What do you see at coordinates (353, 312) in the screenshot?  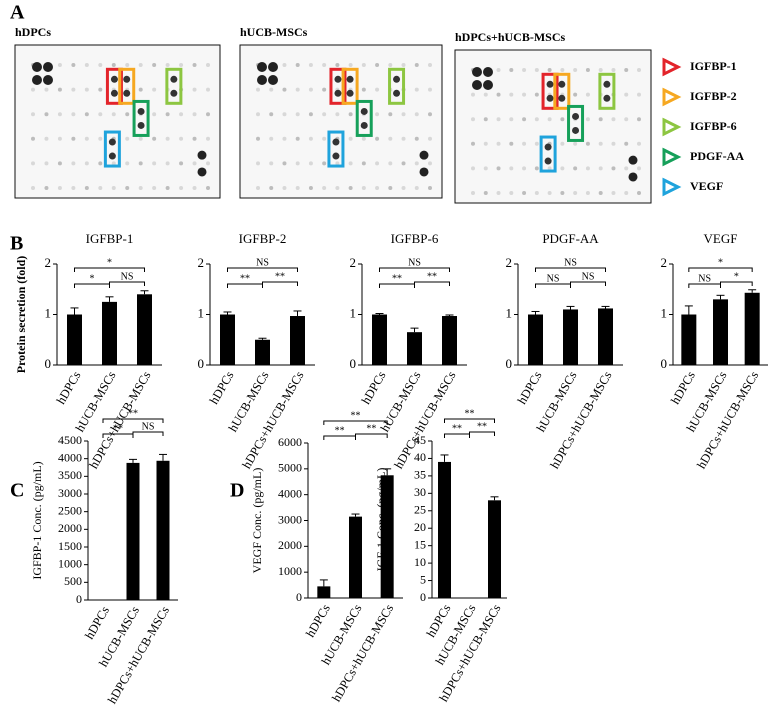 I see `y-tick-label: 1` at bounding box center [353, 312].